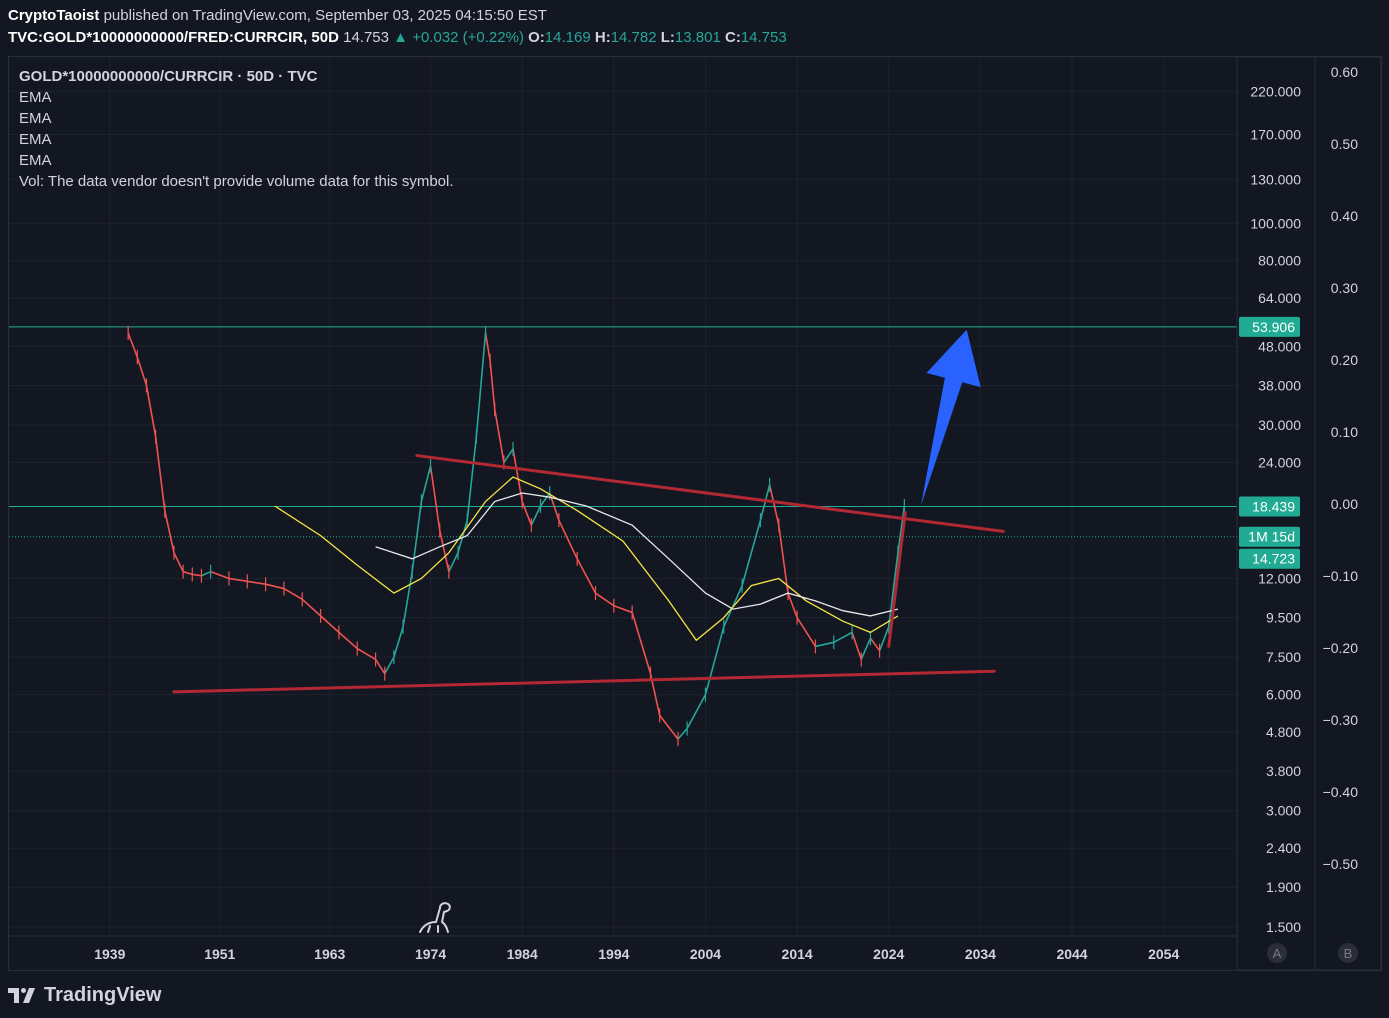 The image size is (1389, 1018). I want to click on time-tick-label: 1963, so click(329, 954).